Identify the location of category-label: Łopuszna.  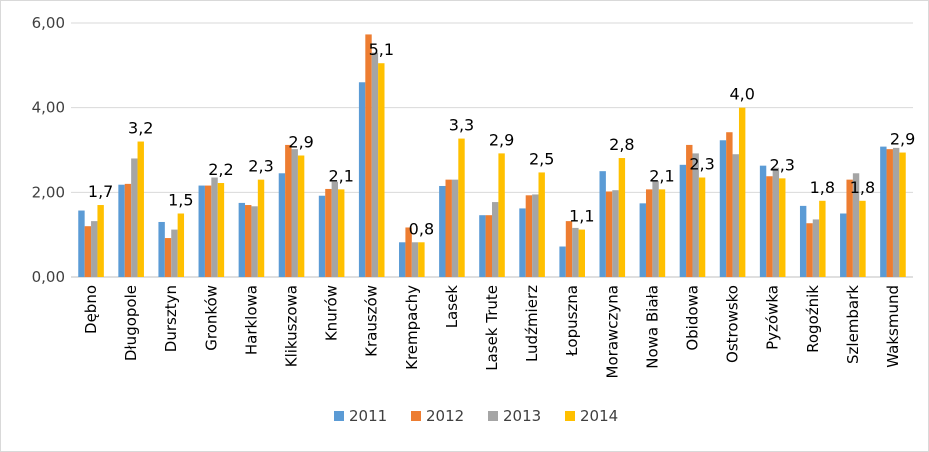
(572, 321).